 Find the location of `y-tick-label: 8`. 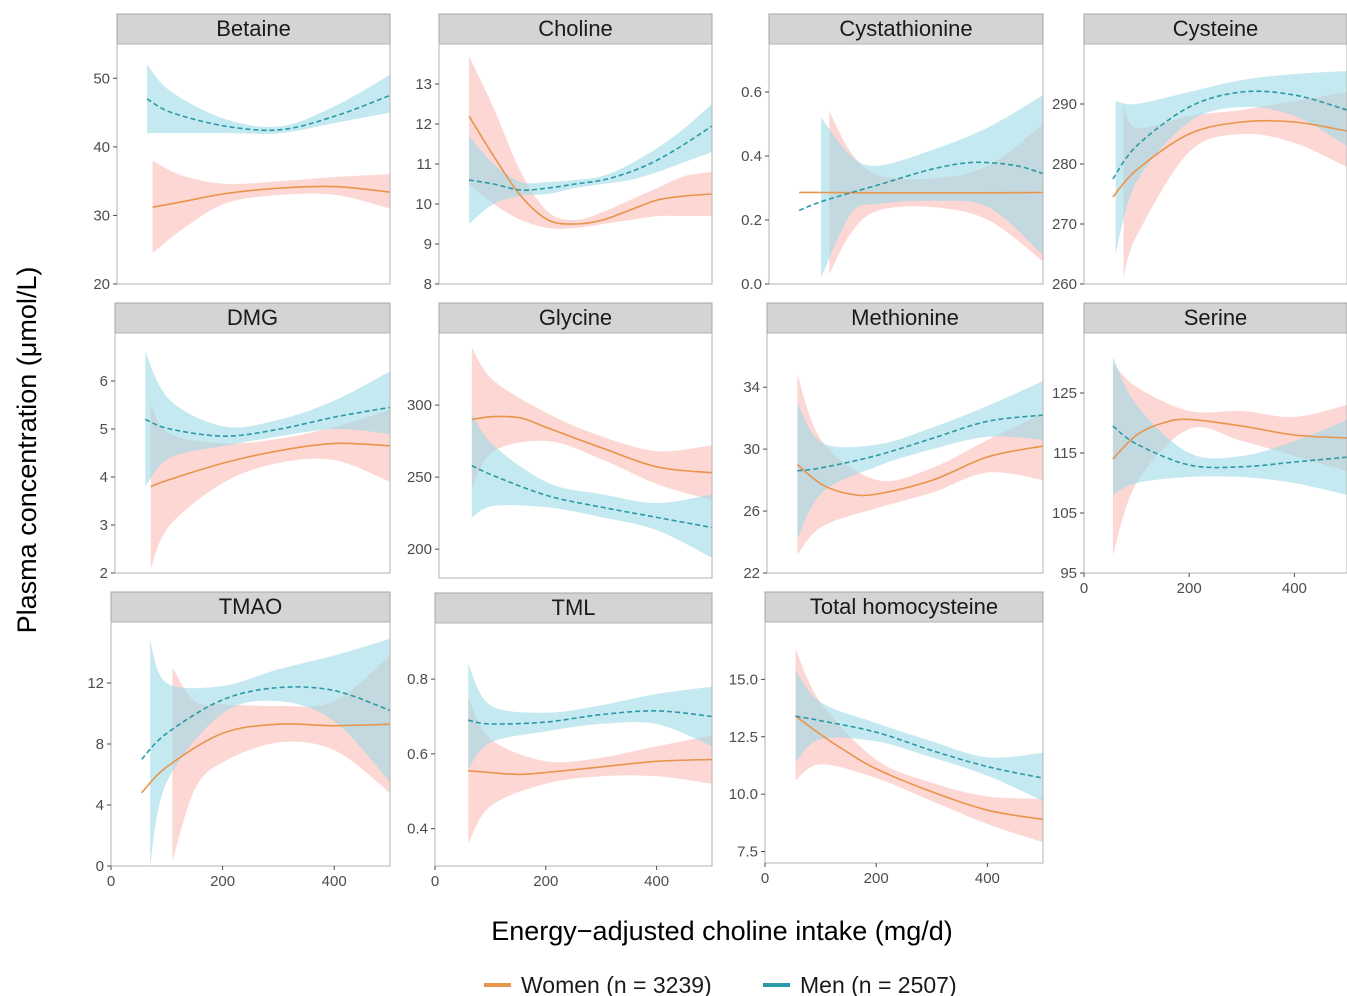

y-tick-label: 8 is located at coordinates (100, 744).